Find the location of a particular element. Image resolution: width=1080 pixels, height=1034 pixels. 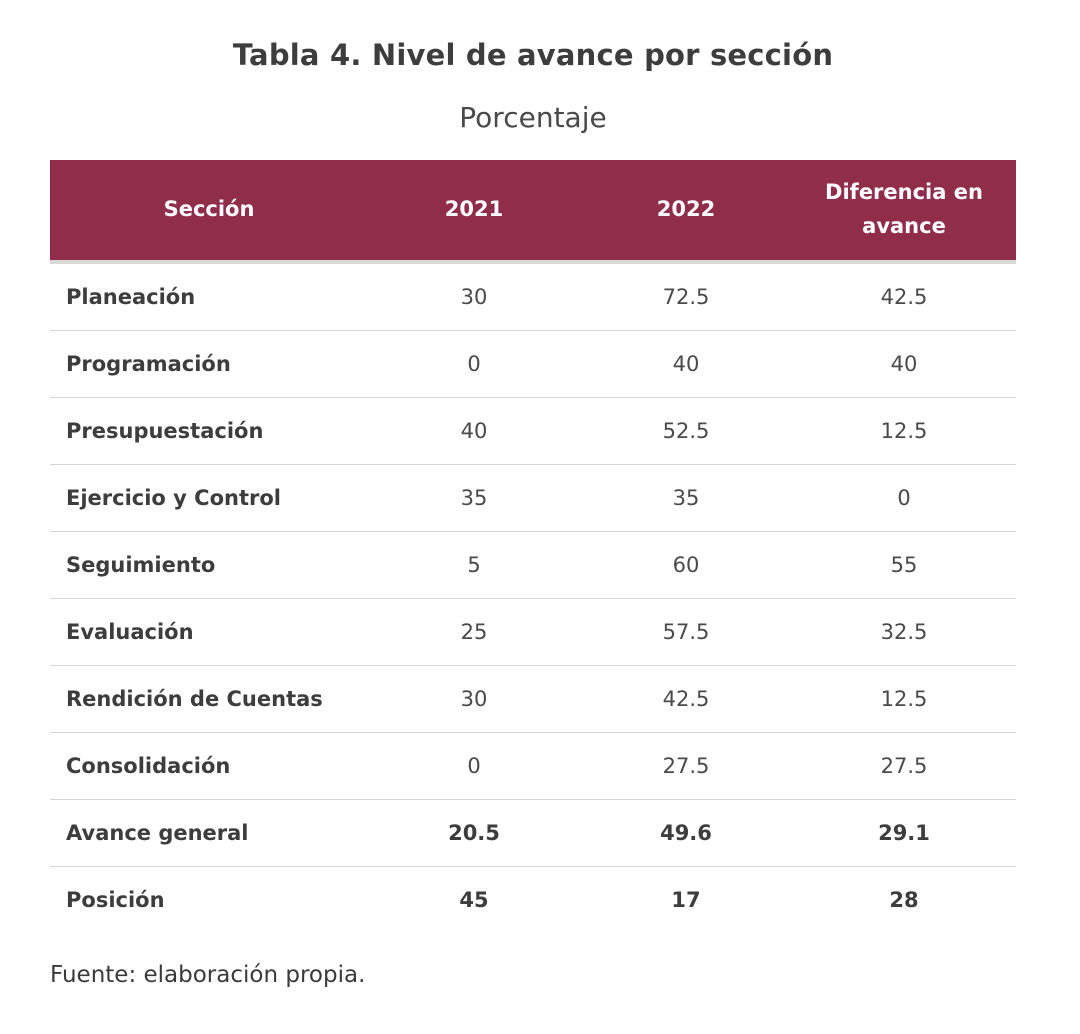

cell-diferencia: 40 is located at coordinates (904, 364).